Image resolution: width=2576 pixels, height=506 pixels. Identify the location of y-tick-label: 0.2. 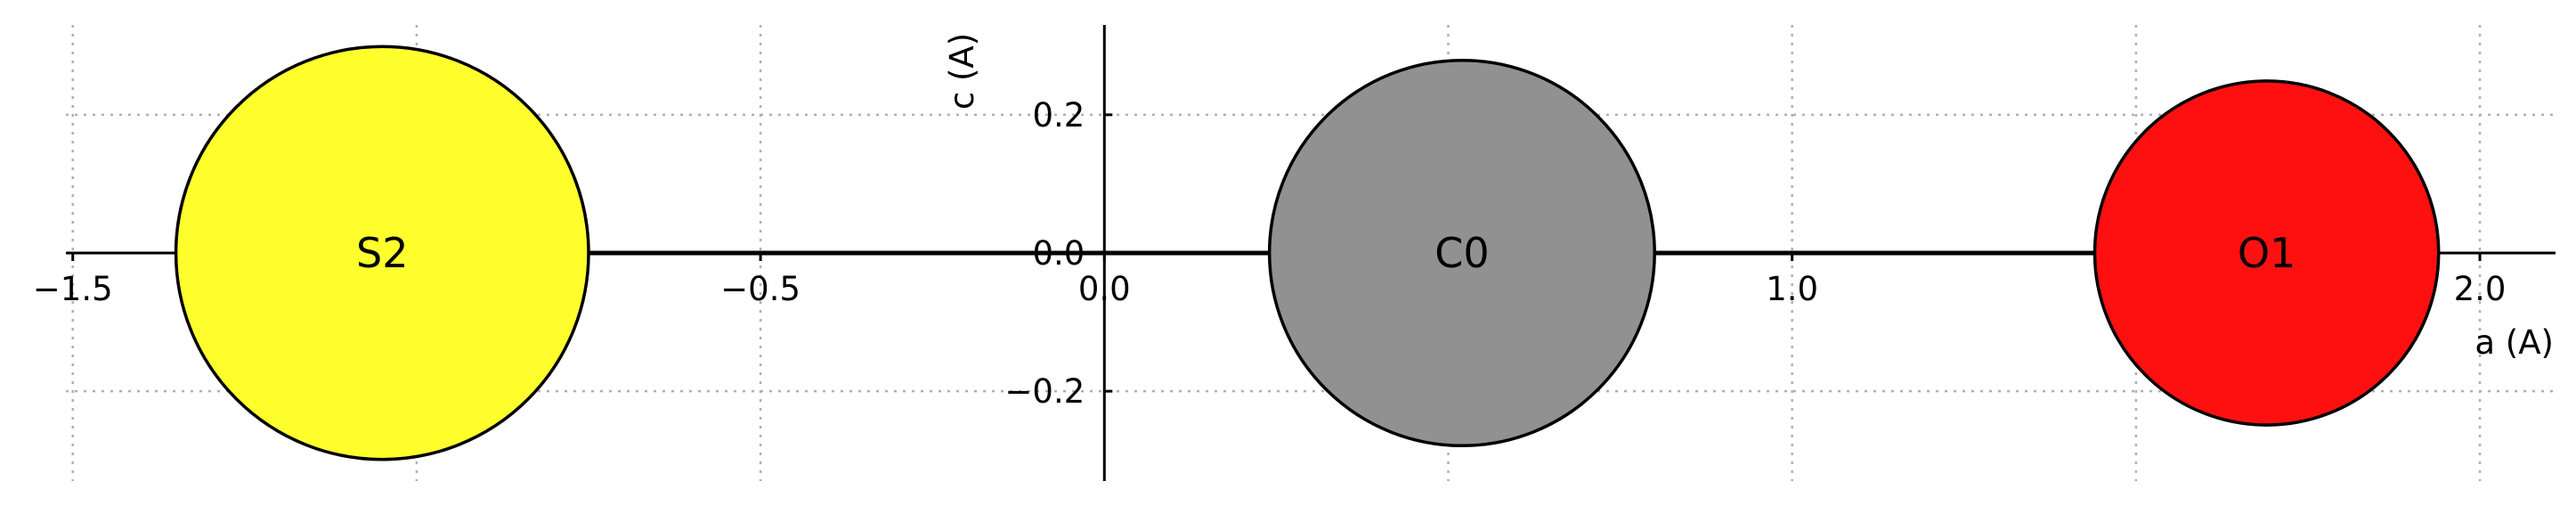
(1058, 115).